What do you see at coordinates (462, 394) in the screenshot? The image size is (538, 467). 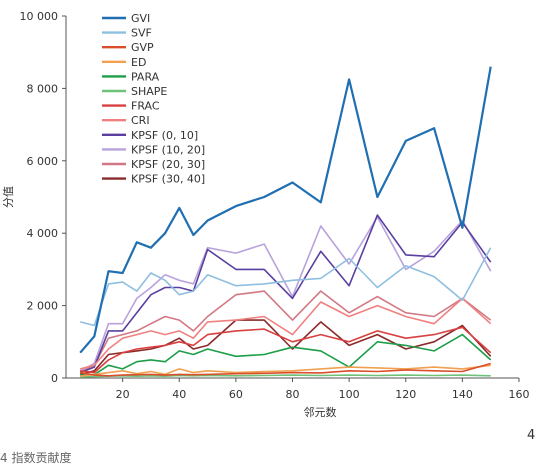 I see `x-tick-label: 140` at bounding box center [462, 394].